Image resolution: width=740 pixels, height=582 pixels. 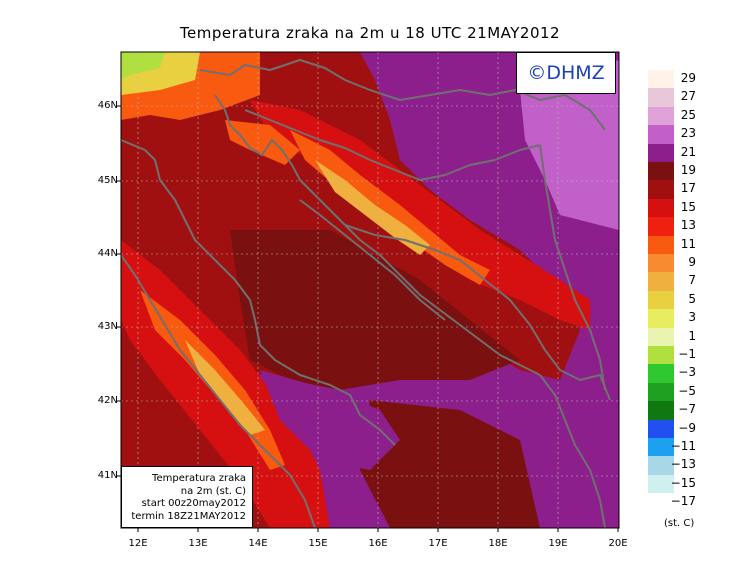 I want to click on field-orange-band, so click(x=390, y=207).